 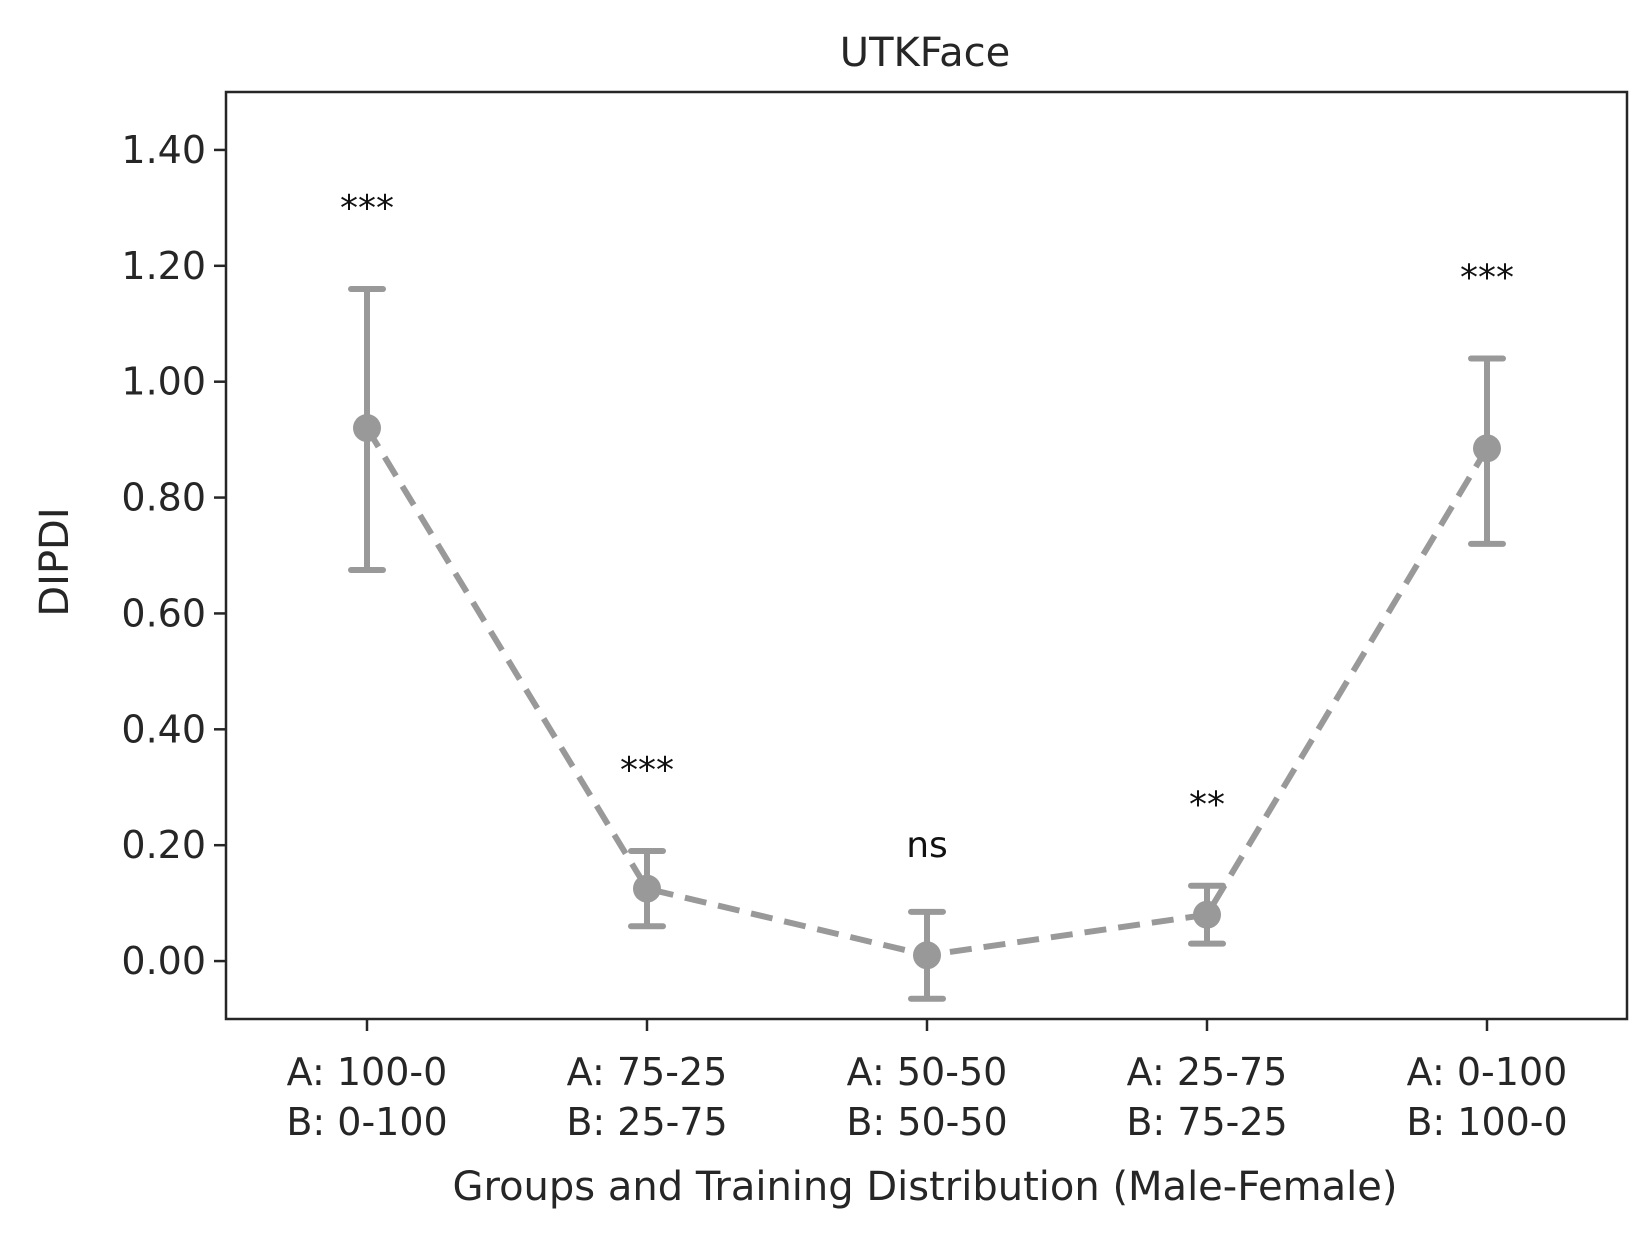 What do you see at coordinates (926, 1122) in the screenshot?
I see `x-tick-label: B: 50-50` at bounding box center [926, 1122].